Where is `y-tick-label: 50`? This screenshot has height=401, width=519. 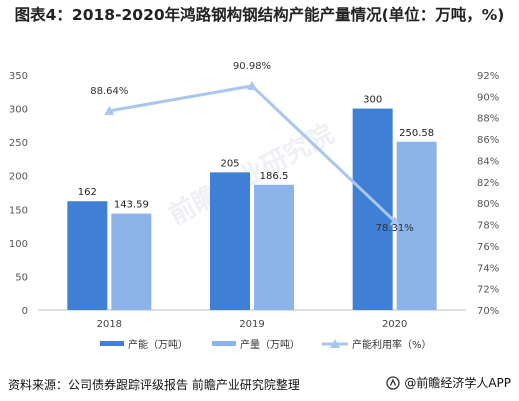
y-tick-label: 50 is located at coordinates (21, 277).